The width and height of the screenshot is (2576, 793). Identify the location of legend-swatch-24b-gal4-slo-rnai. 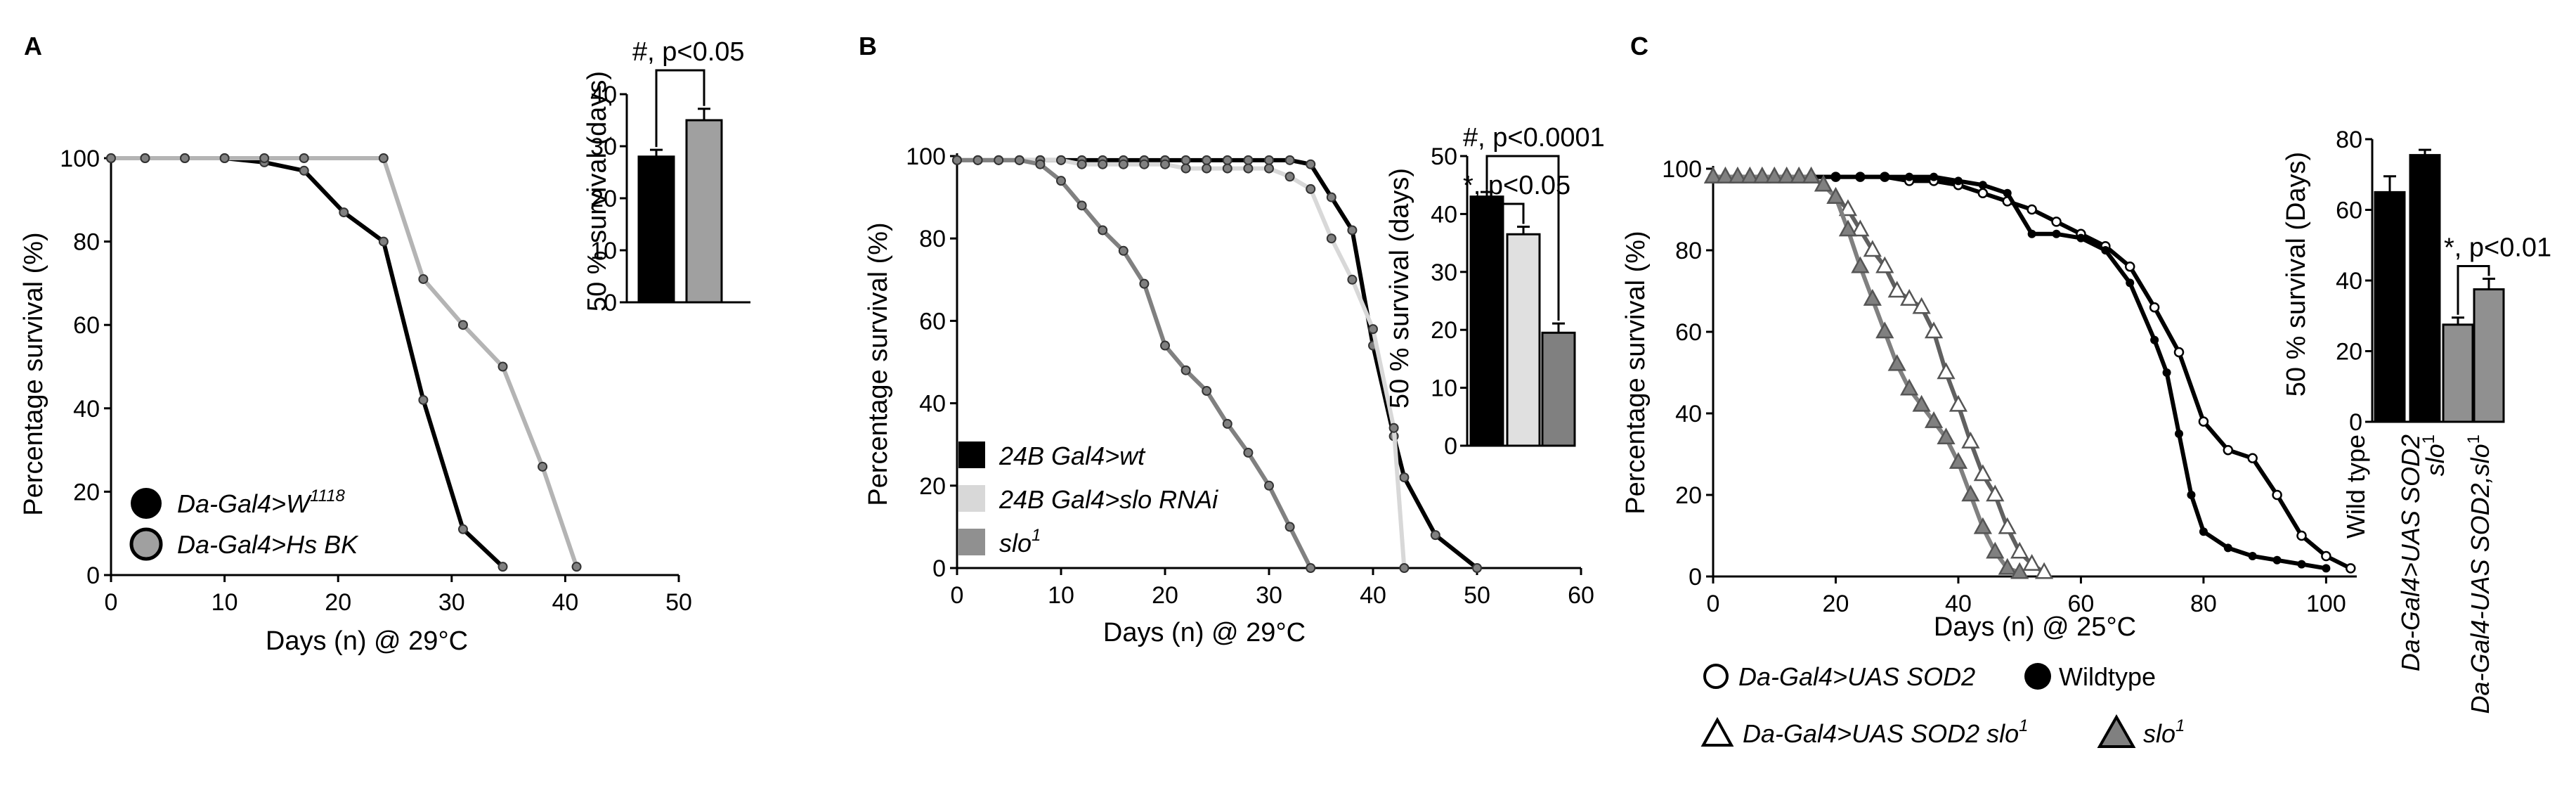
(971, 498).